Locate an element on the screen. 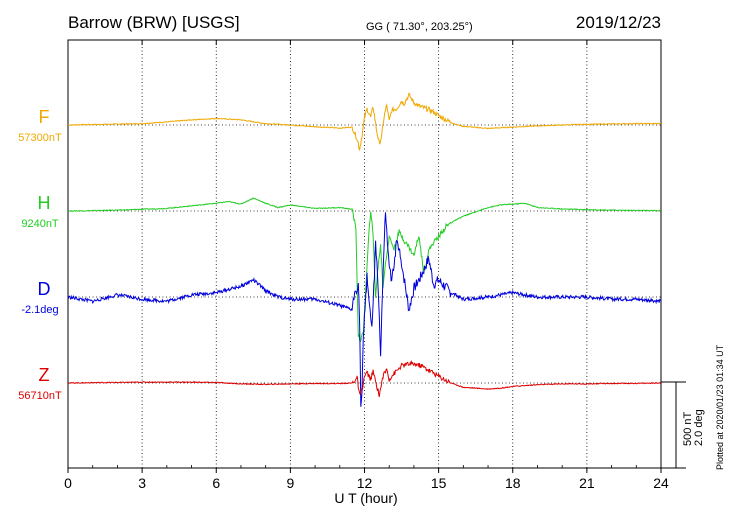 The image size is (730, 520). x-axis-label: U T (hour) is located at coordinates (365, 498).